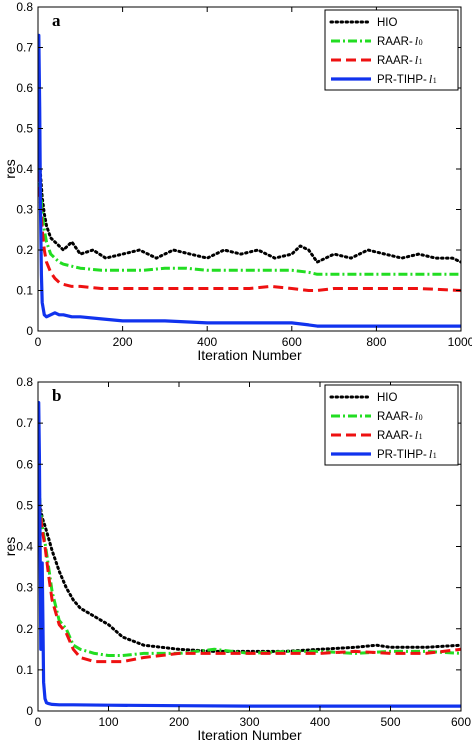  Describe the element at coordinates (24, 382) in the screenshot. I see `panel-b-y-tick-label: 0.8` at that location.